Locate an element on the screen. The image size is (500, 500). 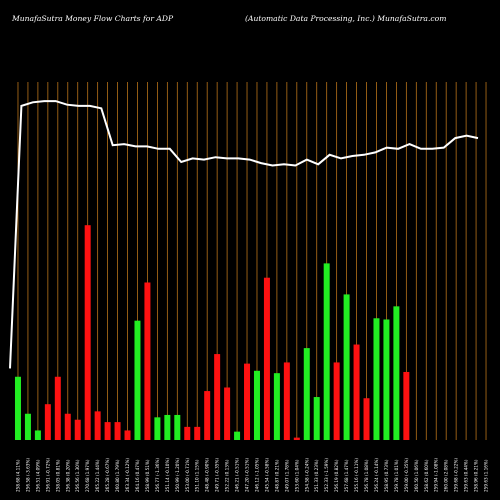
x-tick-label: 258.99 (0.51%) is located at coordinates (147, 475).